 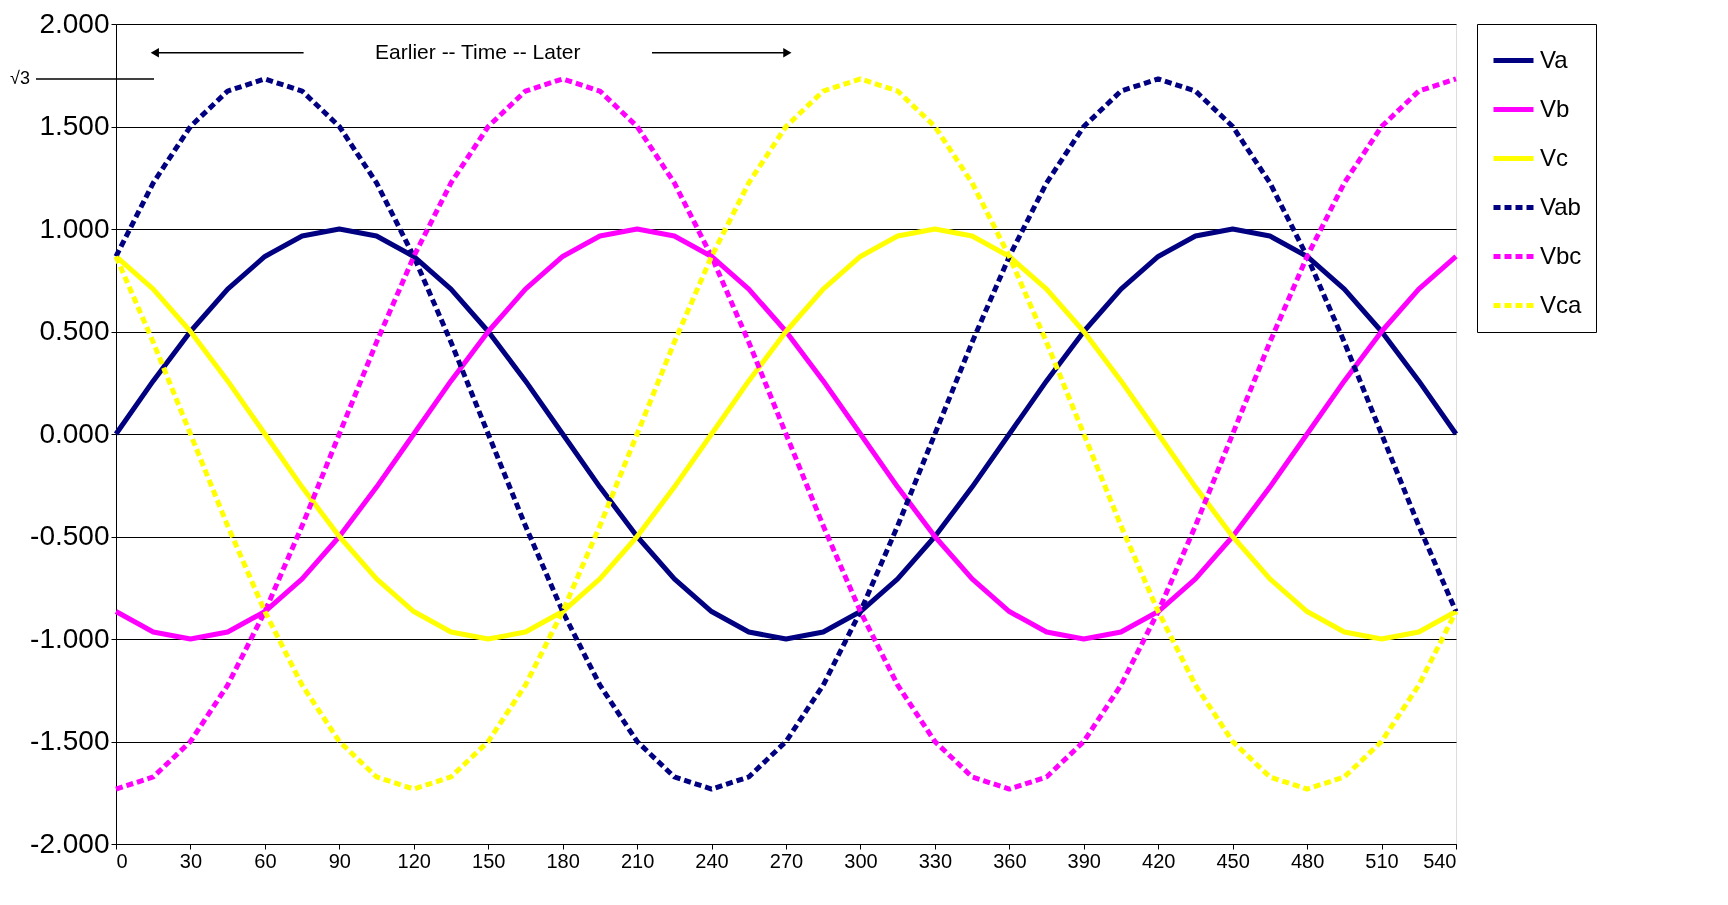 I want to click on x-tick-label: 270, so click(x=786, y=860).